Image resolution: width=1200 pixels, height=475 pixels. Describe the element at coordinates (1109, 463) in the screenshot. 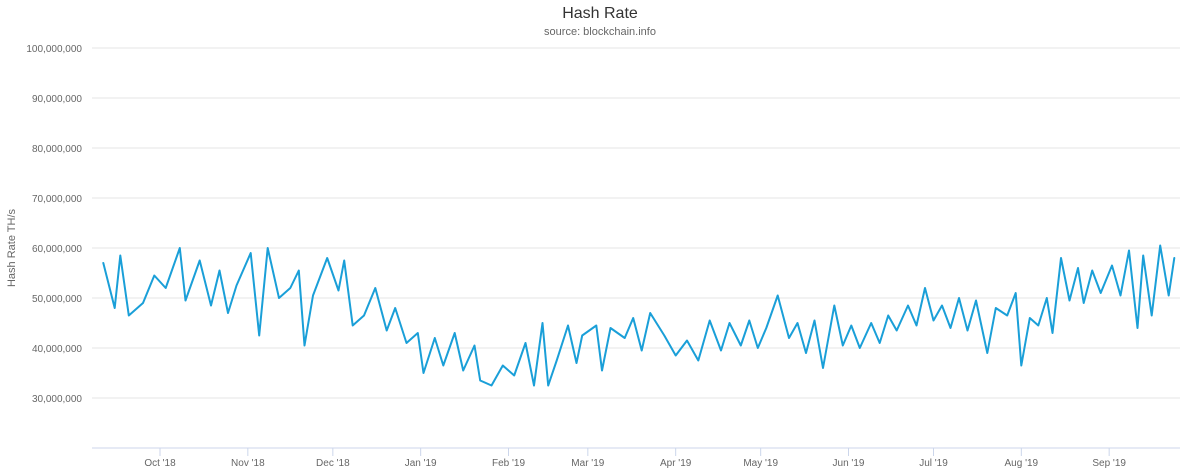

I see `x-tick-label: Sep '19` at that location.